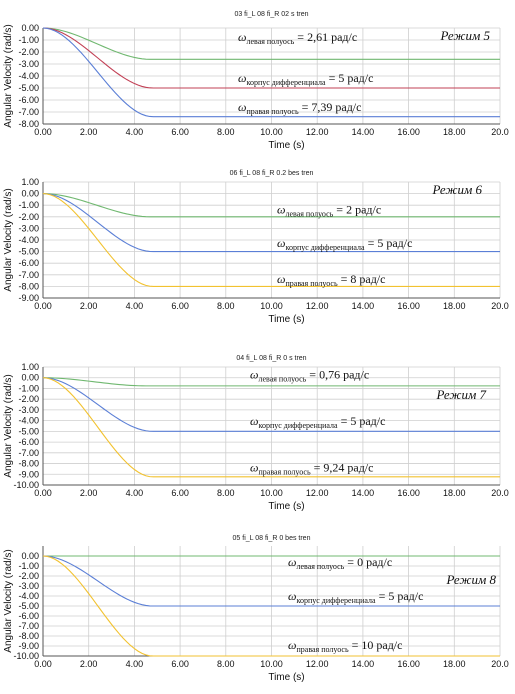  What do you see at coordinates (330, 107) in the screenshot?
I see `annotation-value: = 7,39 рад/с` at bounding box center [330, 107].